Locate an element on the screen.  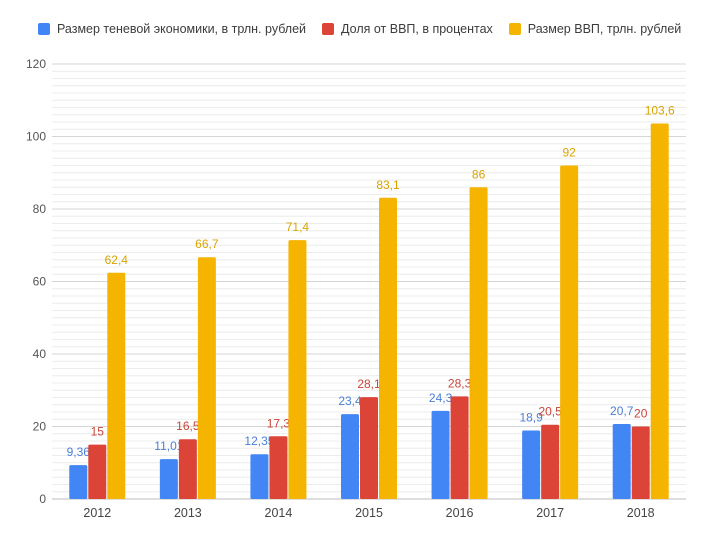
legend-item-shadow-economy: Размер теневой экономики, в трлн. рублей is located at coordinates (172, 29).